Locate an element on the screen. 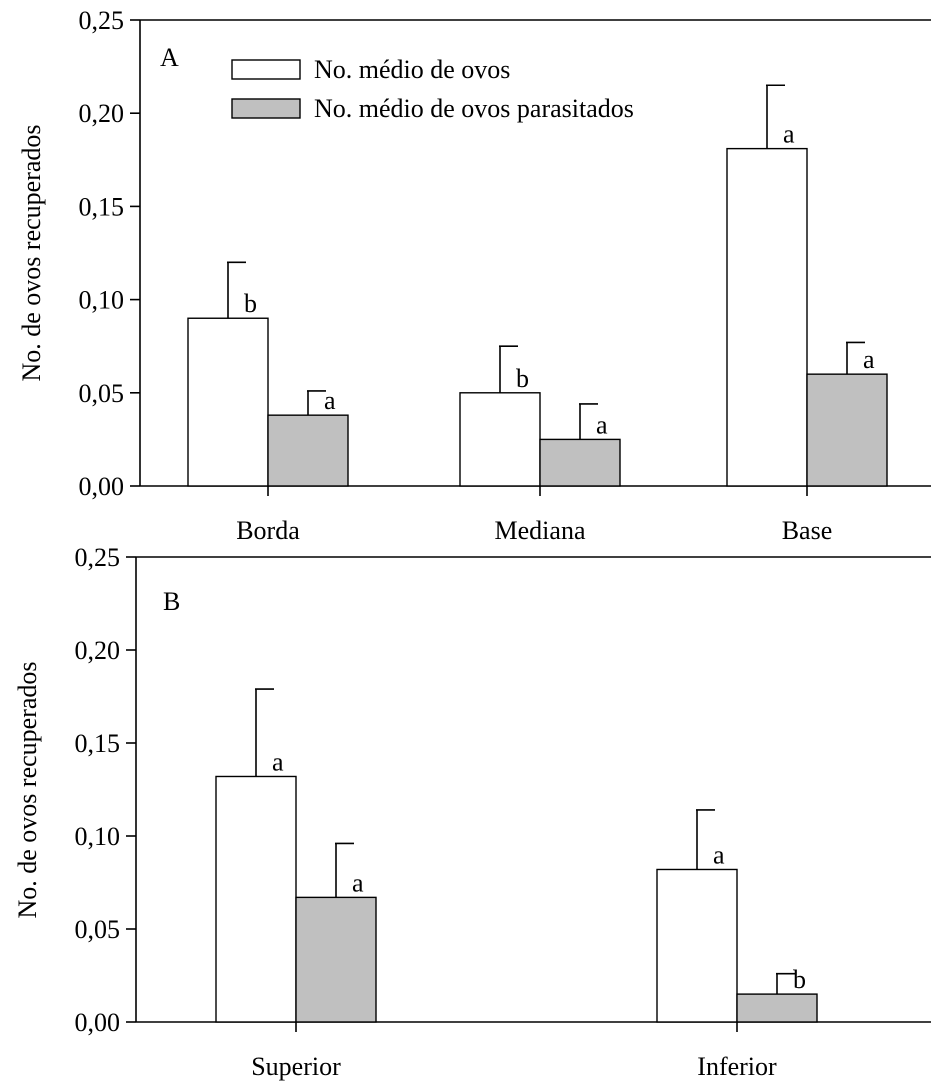 The width and height of the screenshot is (933, 1084). panel-a-y-axis-title: No. de ovos recuperados is located at coordinates (31, 252).